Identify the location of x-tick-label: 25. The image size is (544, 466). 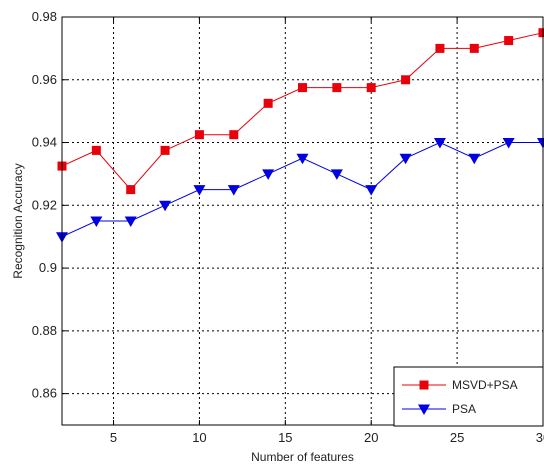
(457, 437).